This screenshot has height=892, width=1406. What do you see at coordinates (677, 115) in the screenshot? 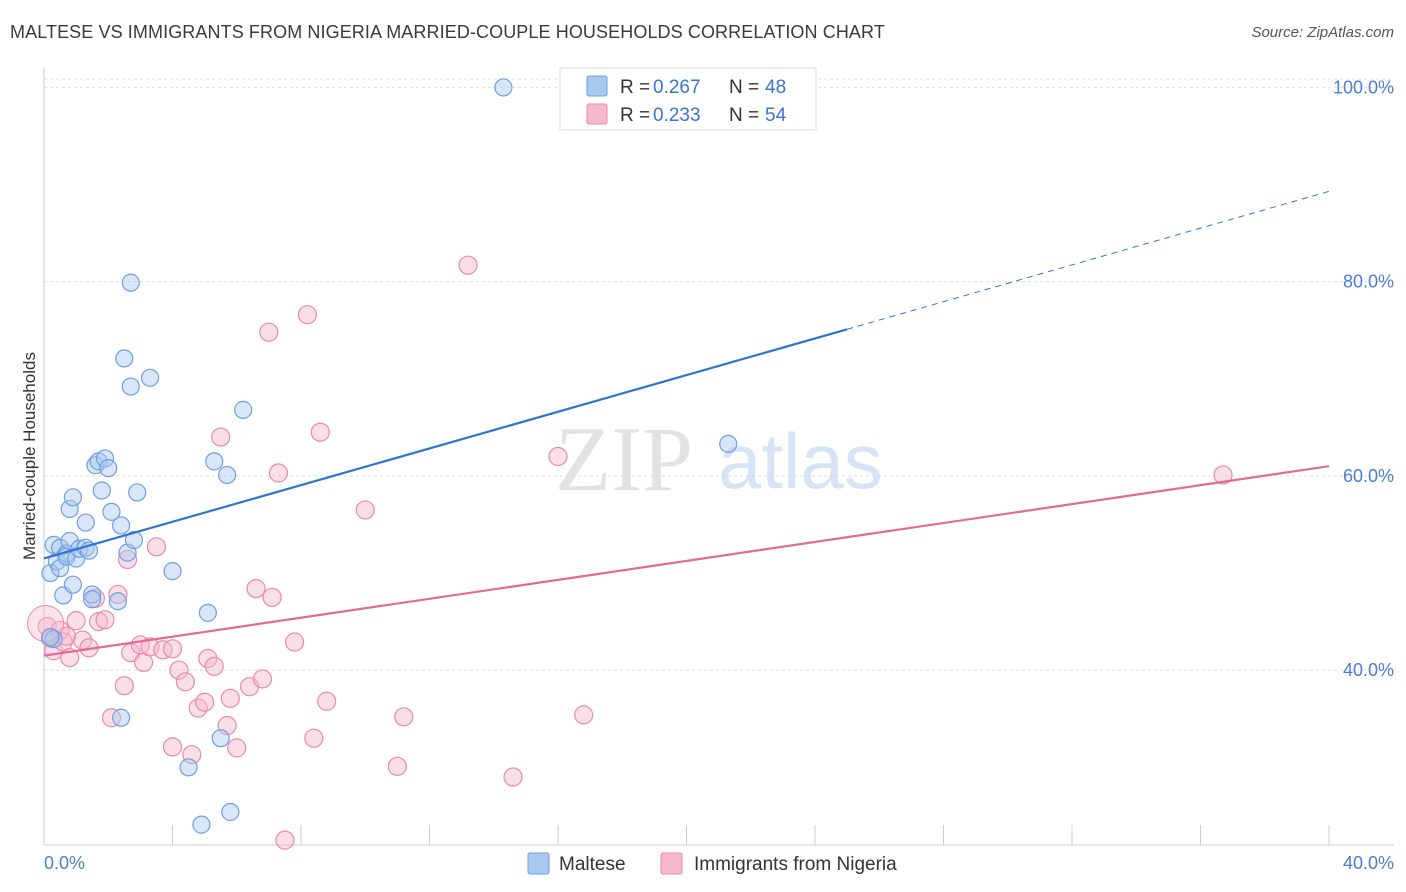
I see `legend-r-value-nigeria: 0.233` at bounding box center [677, 115].